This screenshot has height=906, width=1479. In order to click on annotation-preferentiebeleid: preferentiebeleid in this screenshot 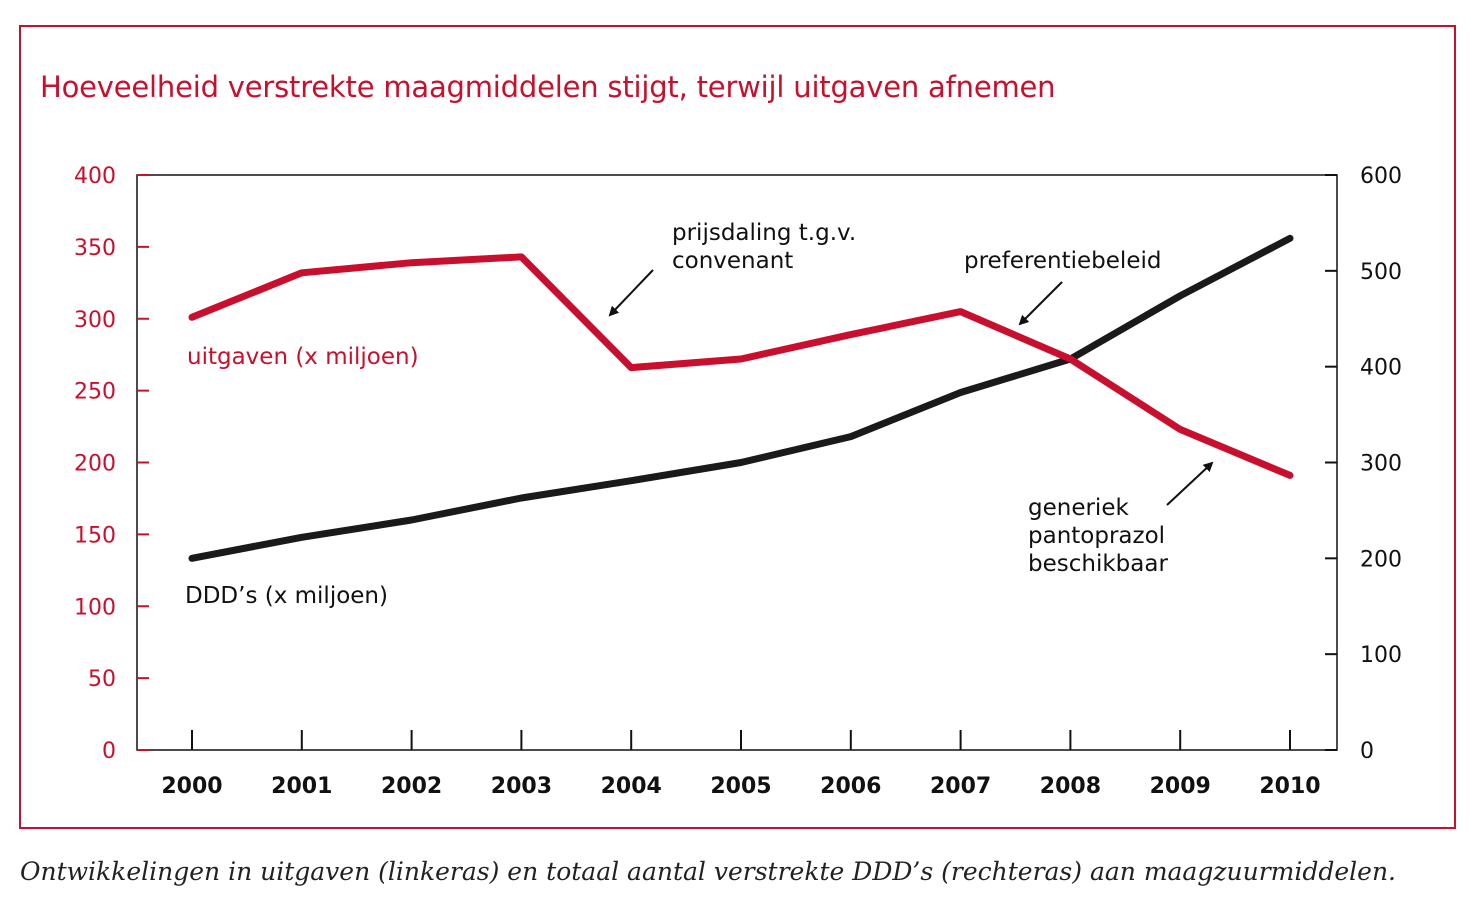, I will do `click(1062, 261)`.